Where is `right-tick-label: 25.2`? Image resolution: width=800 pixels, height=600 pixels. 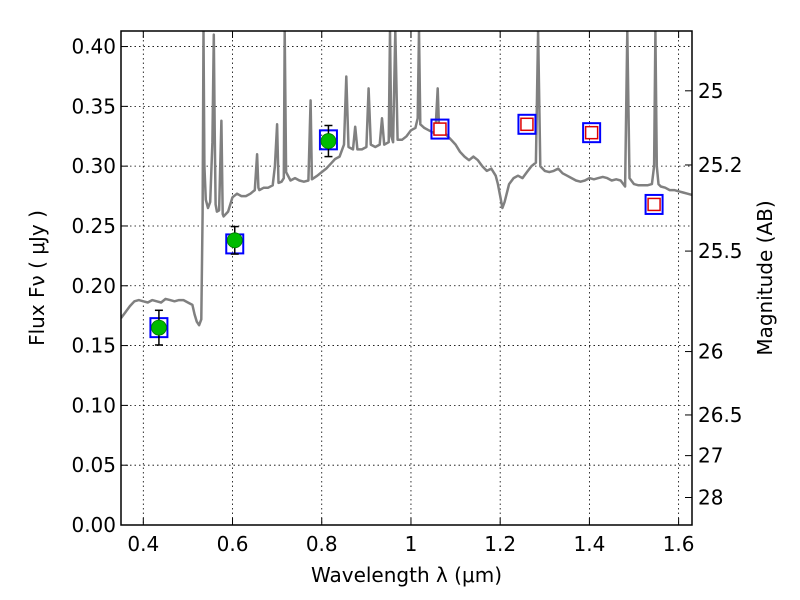 right-tick-label: 25.2 is located at coordinates (720, 165).